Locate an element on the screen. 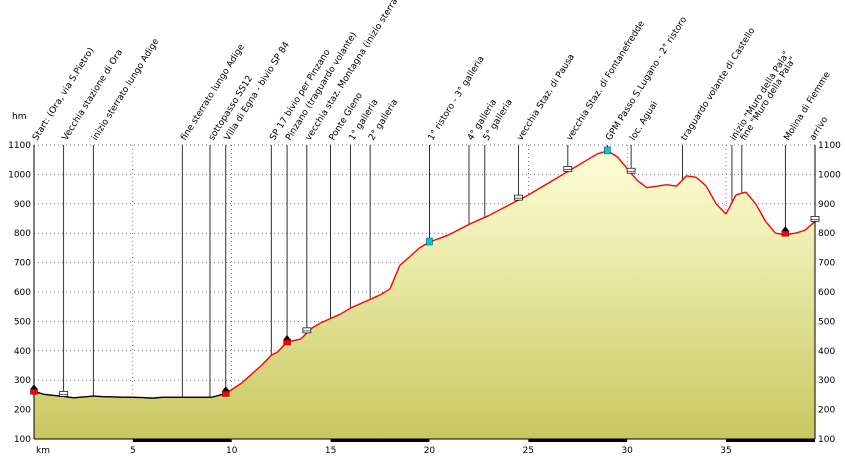  x-tick-label: 20 is located at coordinates (430, 451).